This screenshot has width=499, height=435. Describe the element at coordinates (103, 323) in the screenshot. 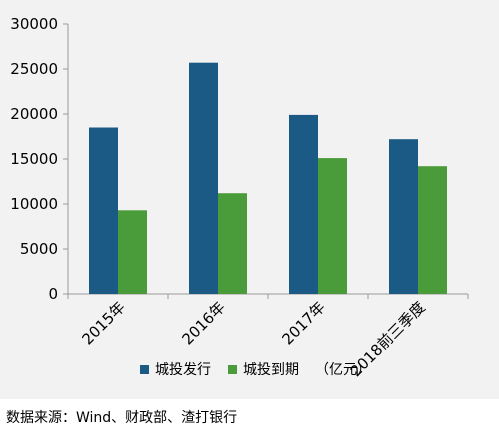

I see `x-category-label: 2015年` at that location.